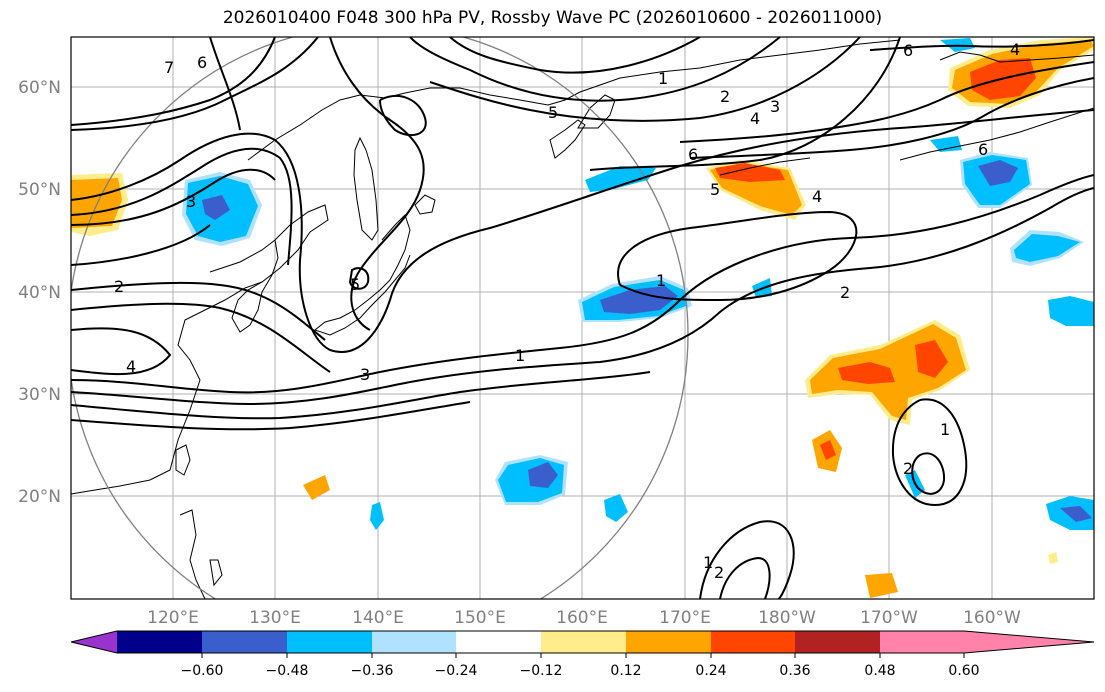 Image resolution: width=1105 pixels, height=692 pixels. Describe the element at coordinates (710, 671) in the screenshot. I see `colorbar-tick-label: 0.24` at that location.